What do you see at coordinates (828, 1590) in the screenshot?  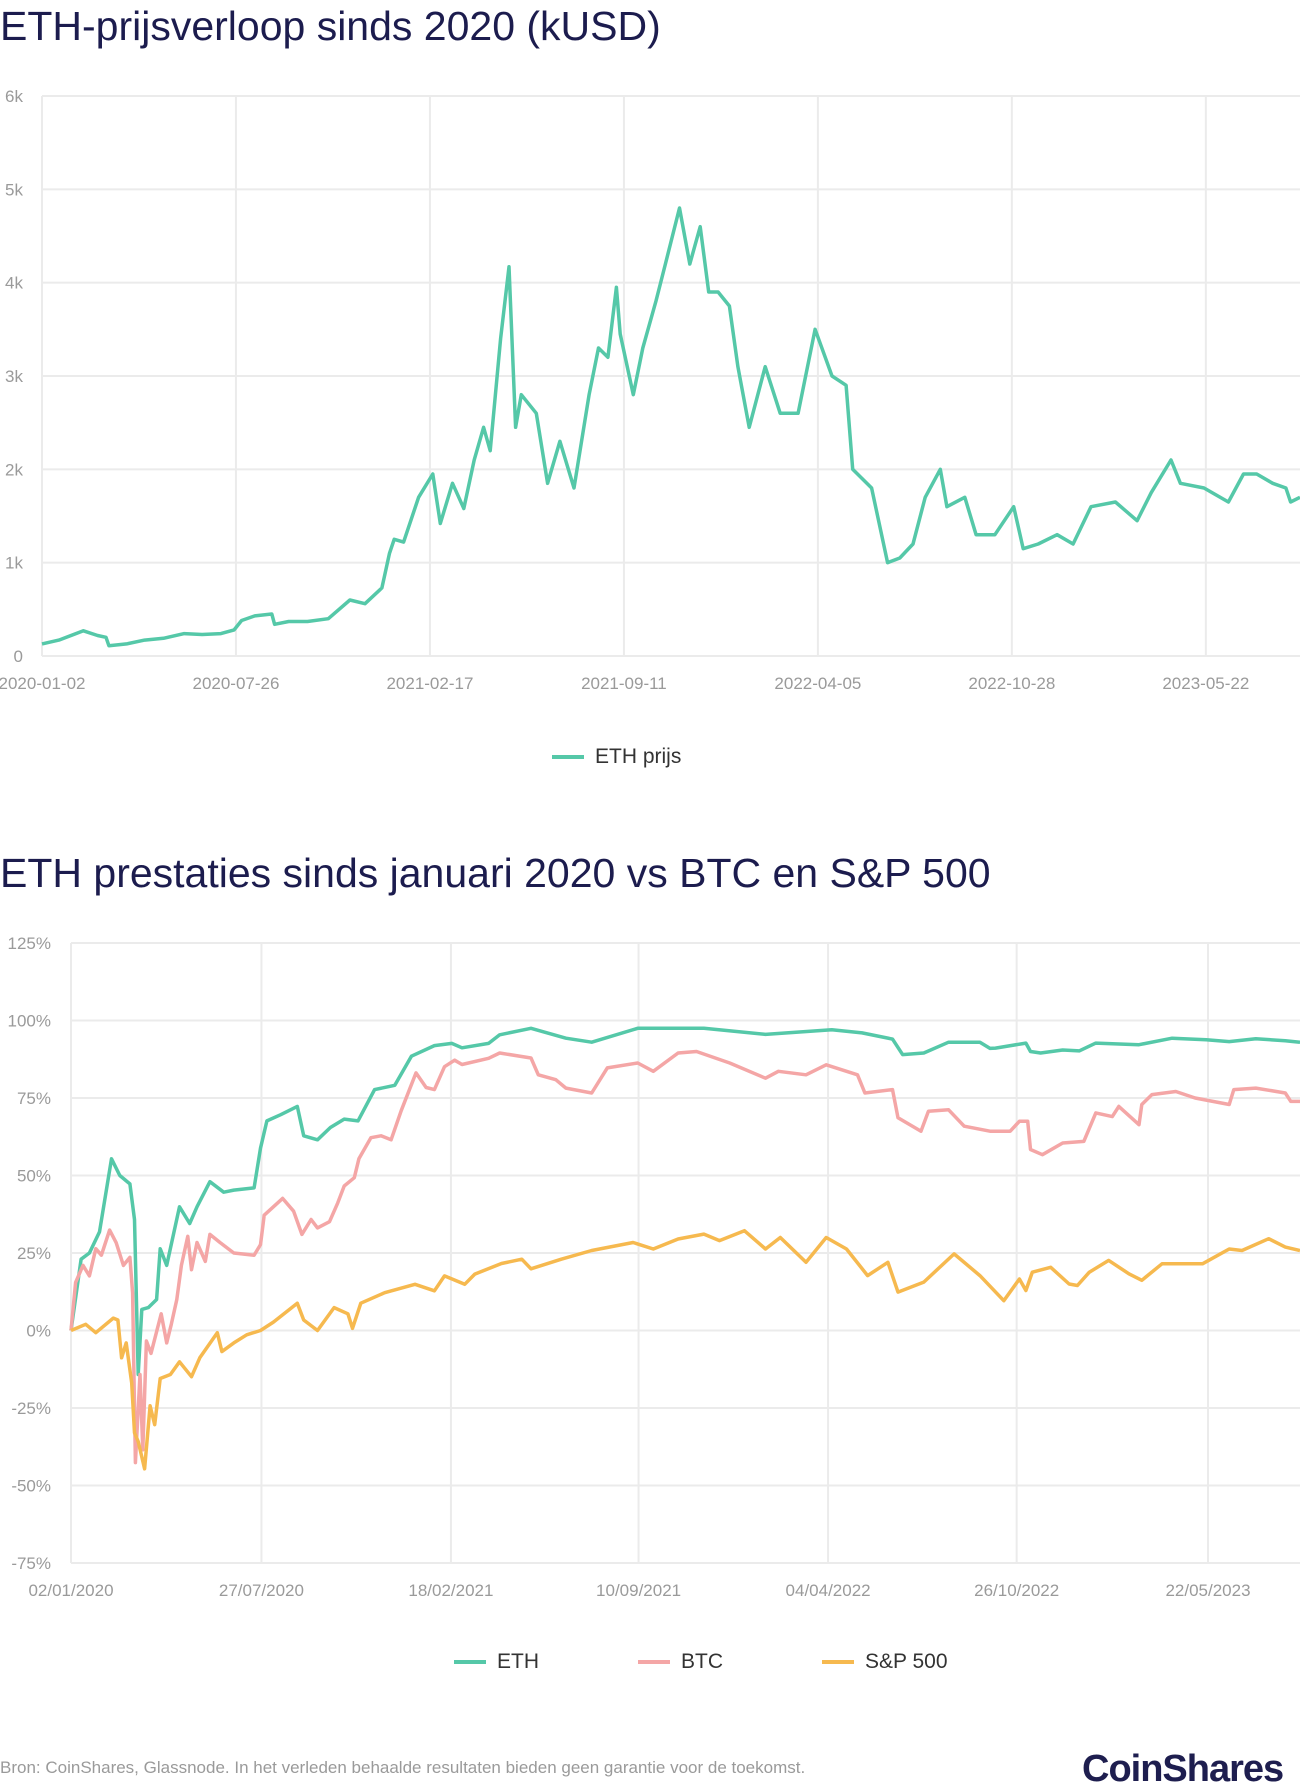 I see `x-tick-label: 04/04/2022` at bounding box center [828, 1590].